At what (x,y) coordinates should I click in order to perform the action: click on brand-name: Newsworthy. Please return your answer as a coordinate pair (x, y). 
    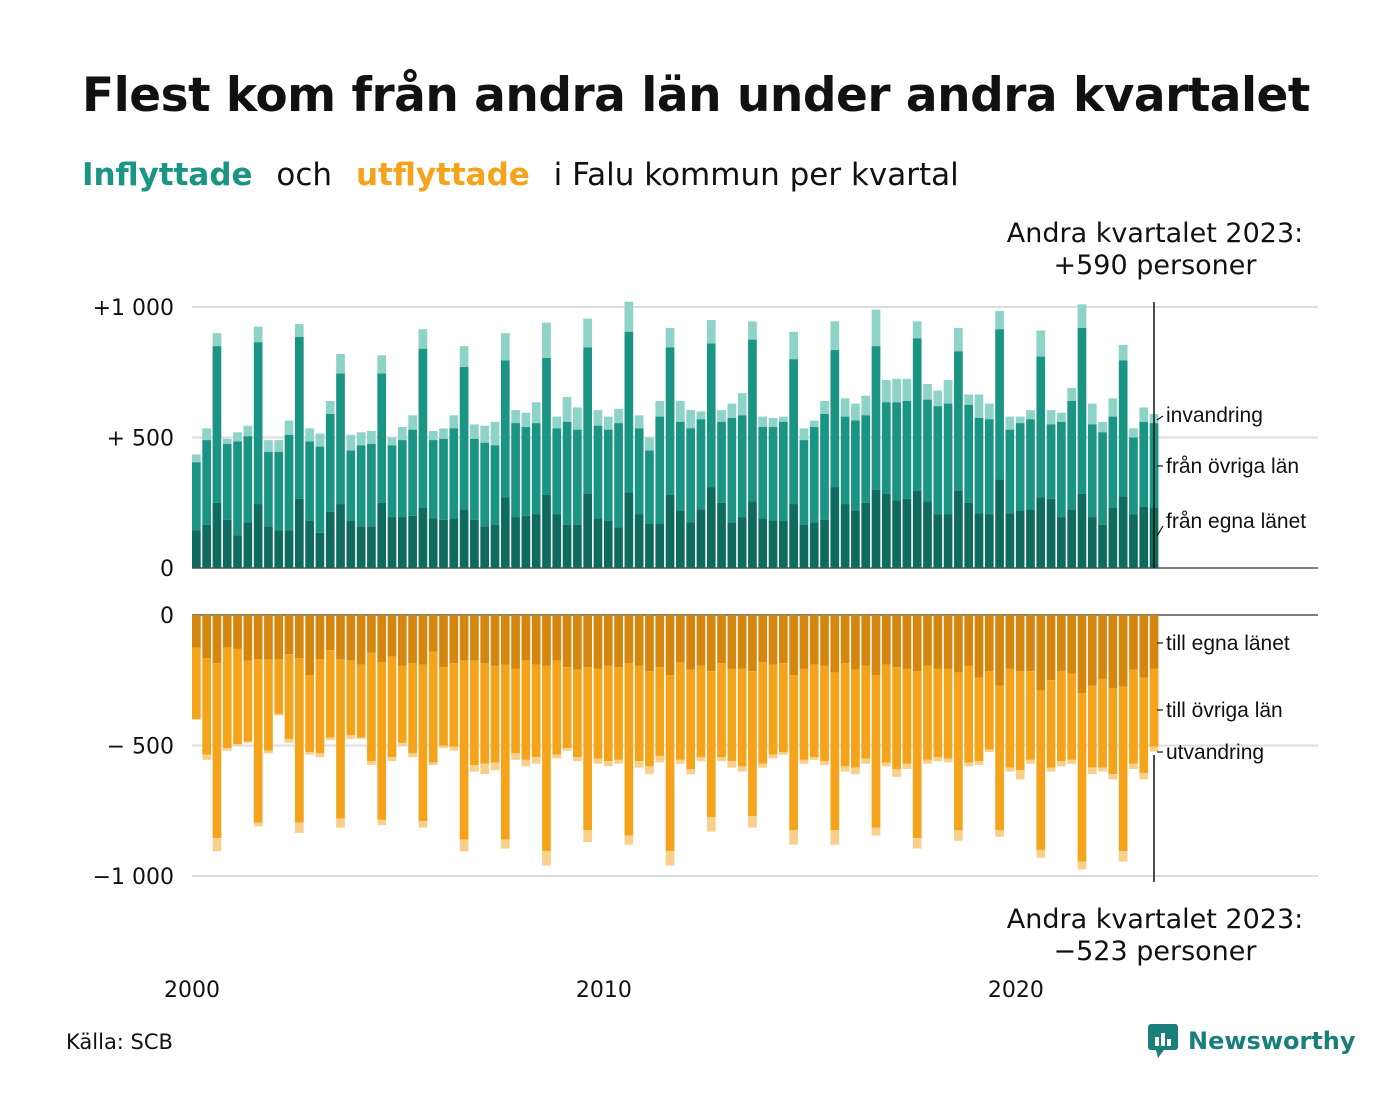
    Looking at the image, I should click on (1272, 1041).